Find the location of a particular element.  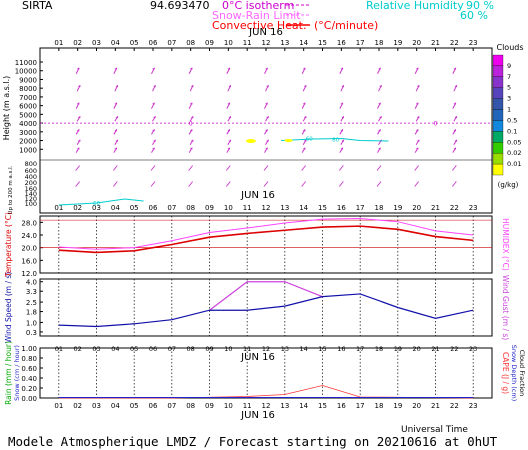

bottom-hour-label: 21 is located at coordinates (435, 406).